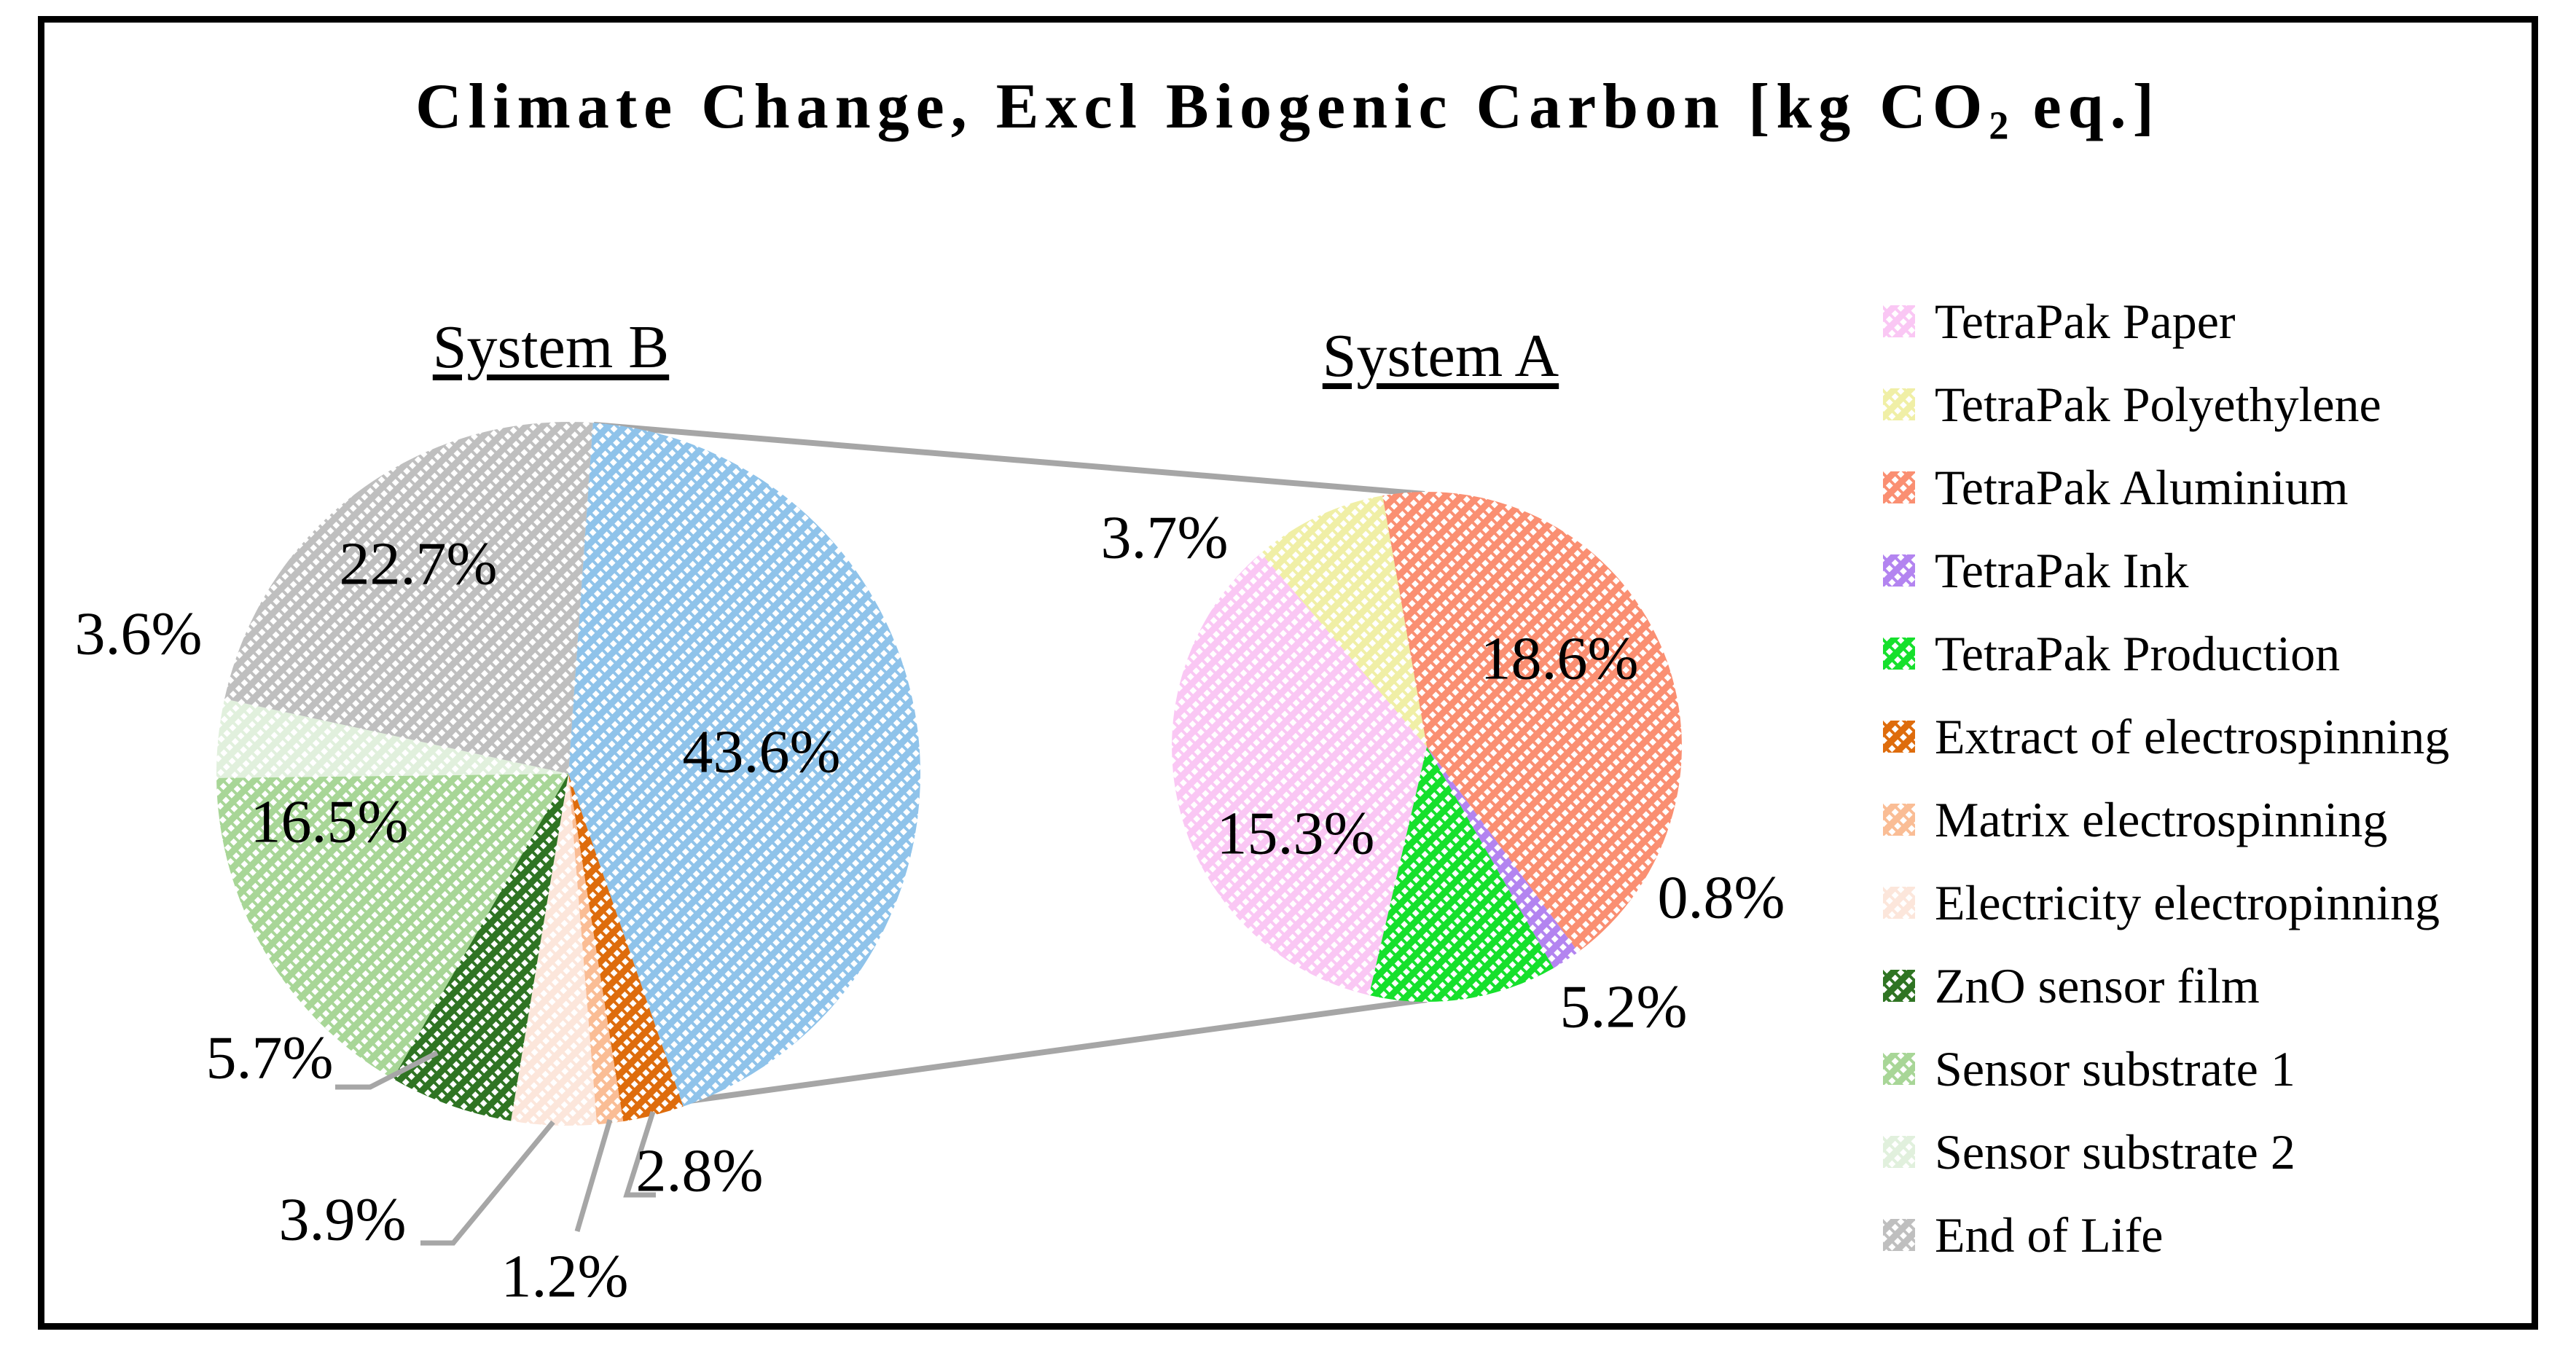 The image size is (2576, 1353). I want to click on legend-swatch-sensor-substrate-1-icon, so click(1899, 1069).